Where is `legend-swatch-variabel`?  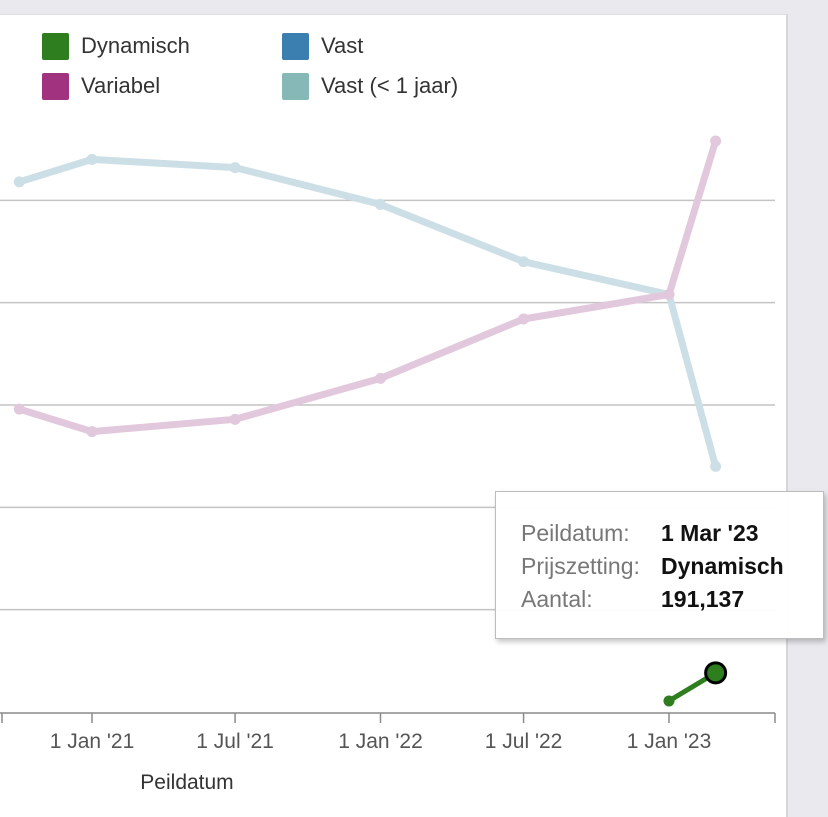
legend-swatch-variabel is located at coordinates (55, 86).